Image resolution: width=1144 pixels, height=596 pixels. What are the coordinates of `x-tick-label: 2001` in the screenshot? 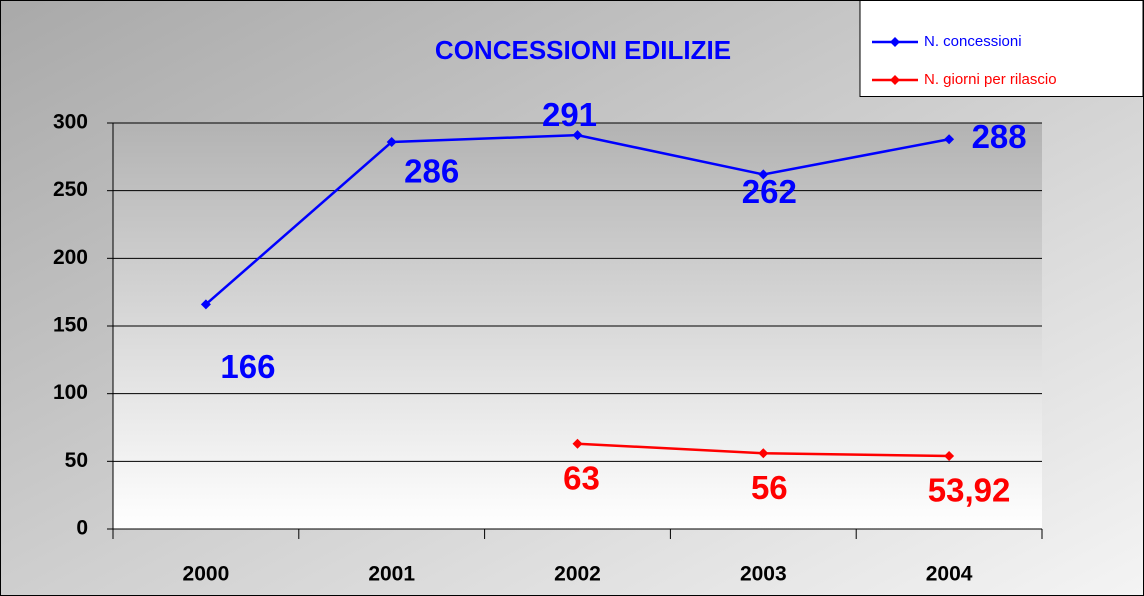 It's located at (391, 574).